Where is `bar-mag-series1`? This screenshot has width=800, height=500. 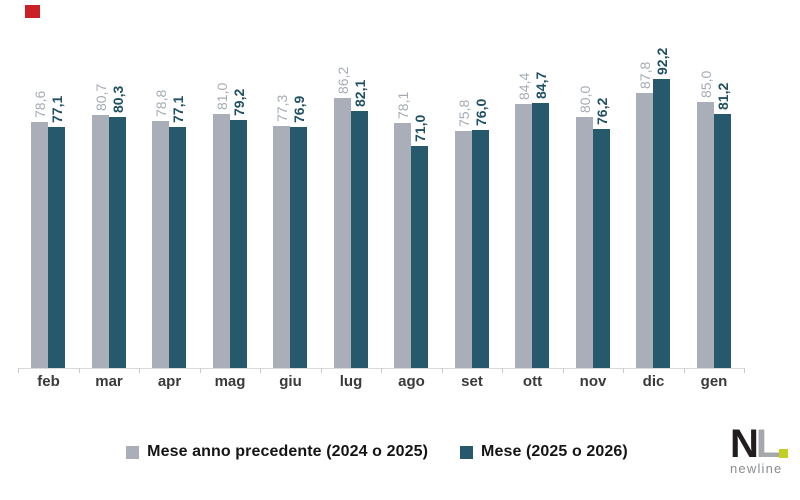 bar-mag-series1 is located at coordinates (238, 244).